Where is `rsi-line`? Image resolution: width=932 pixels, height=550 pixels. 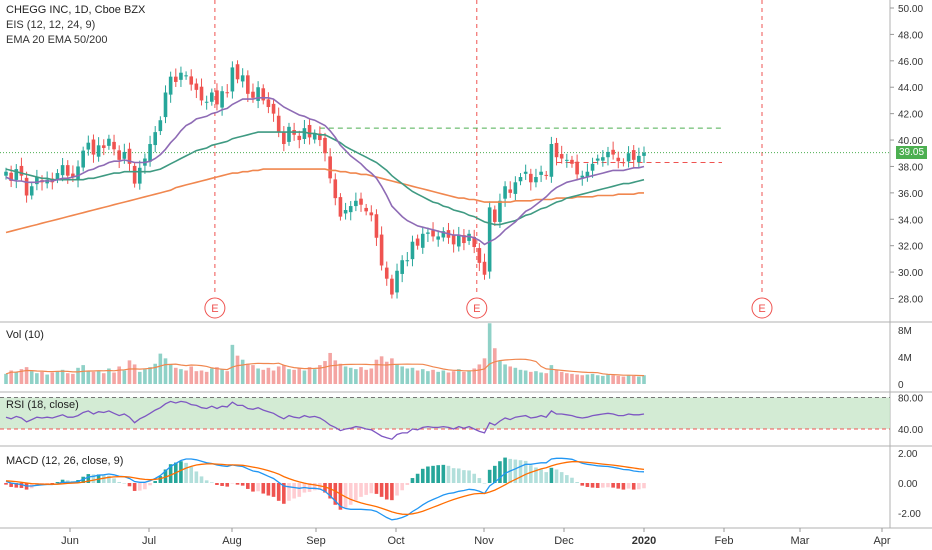
rsi-line is located at coordinates (325, 420).